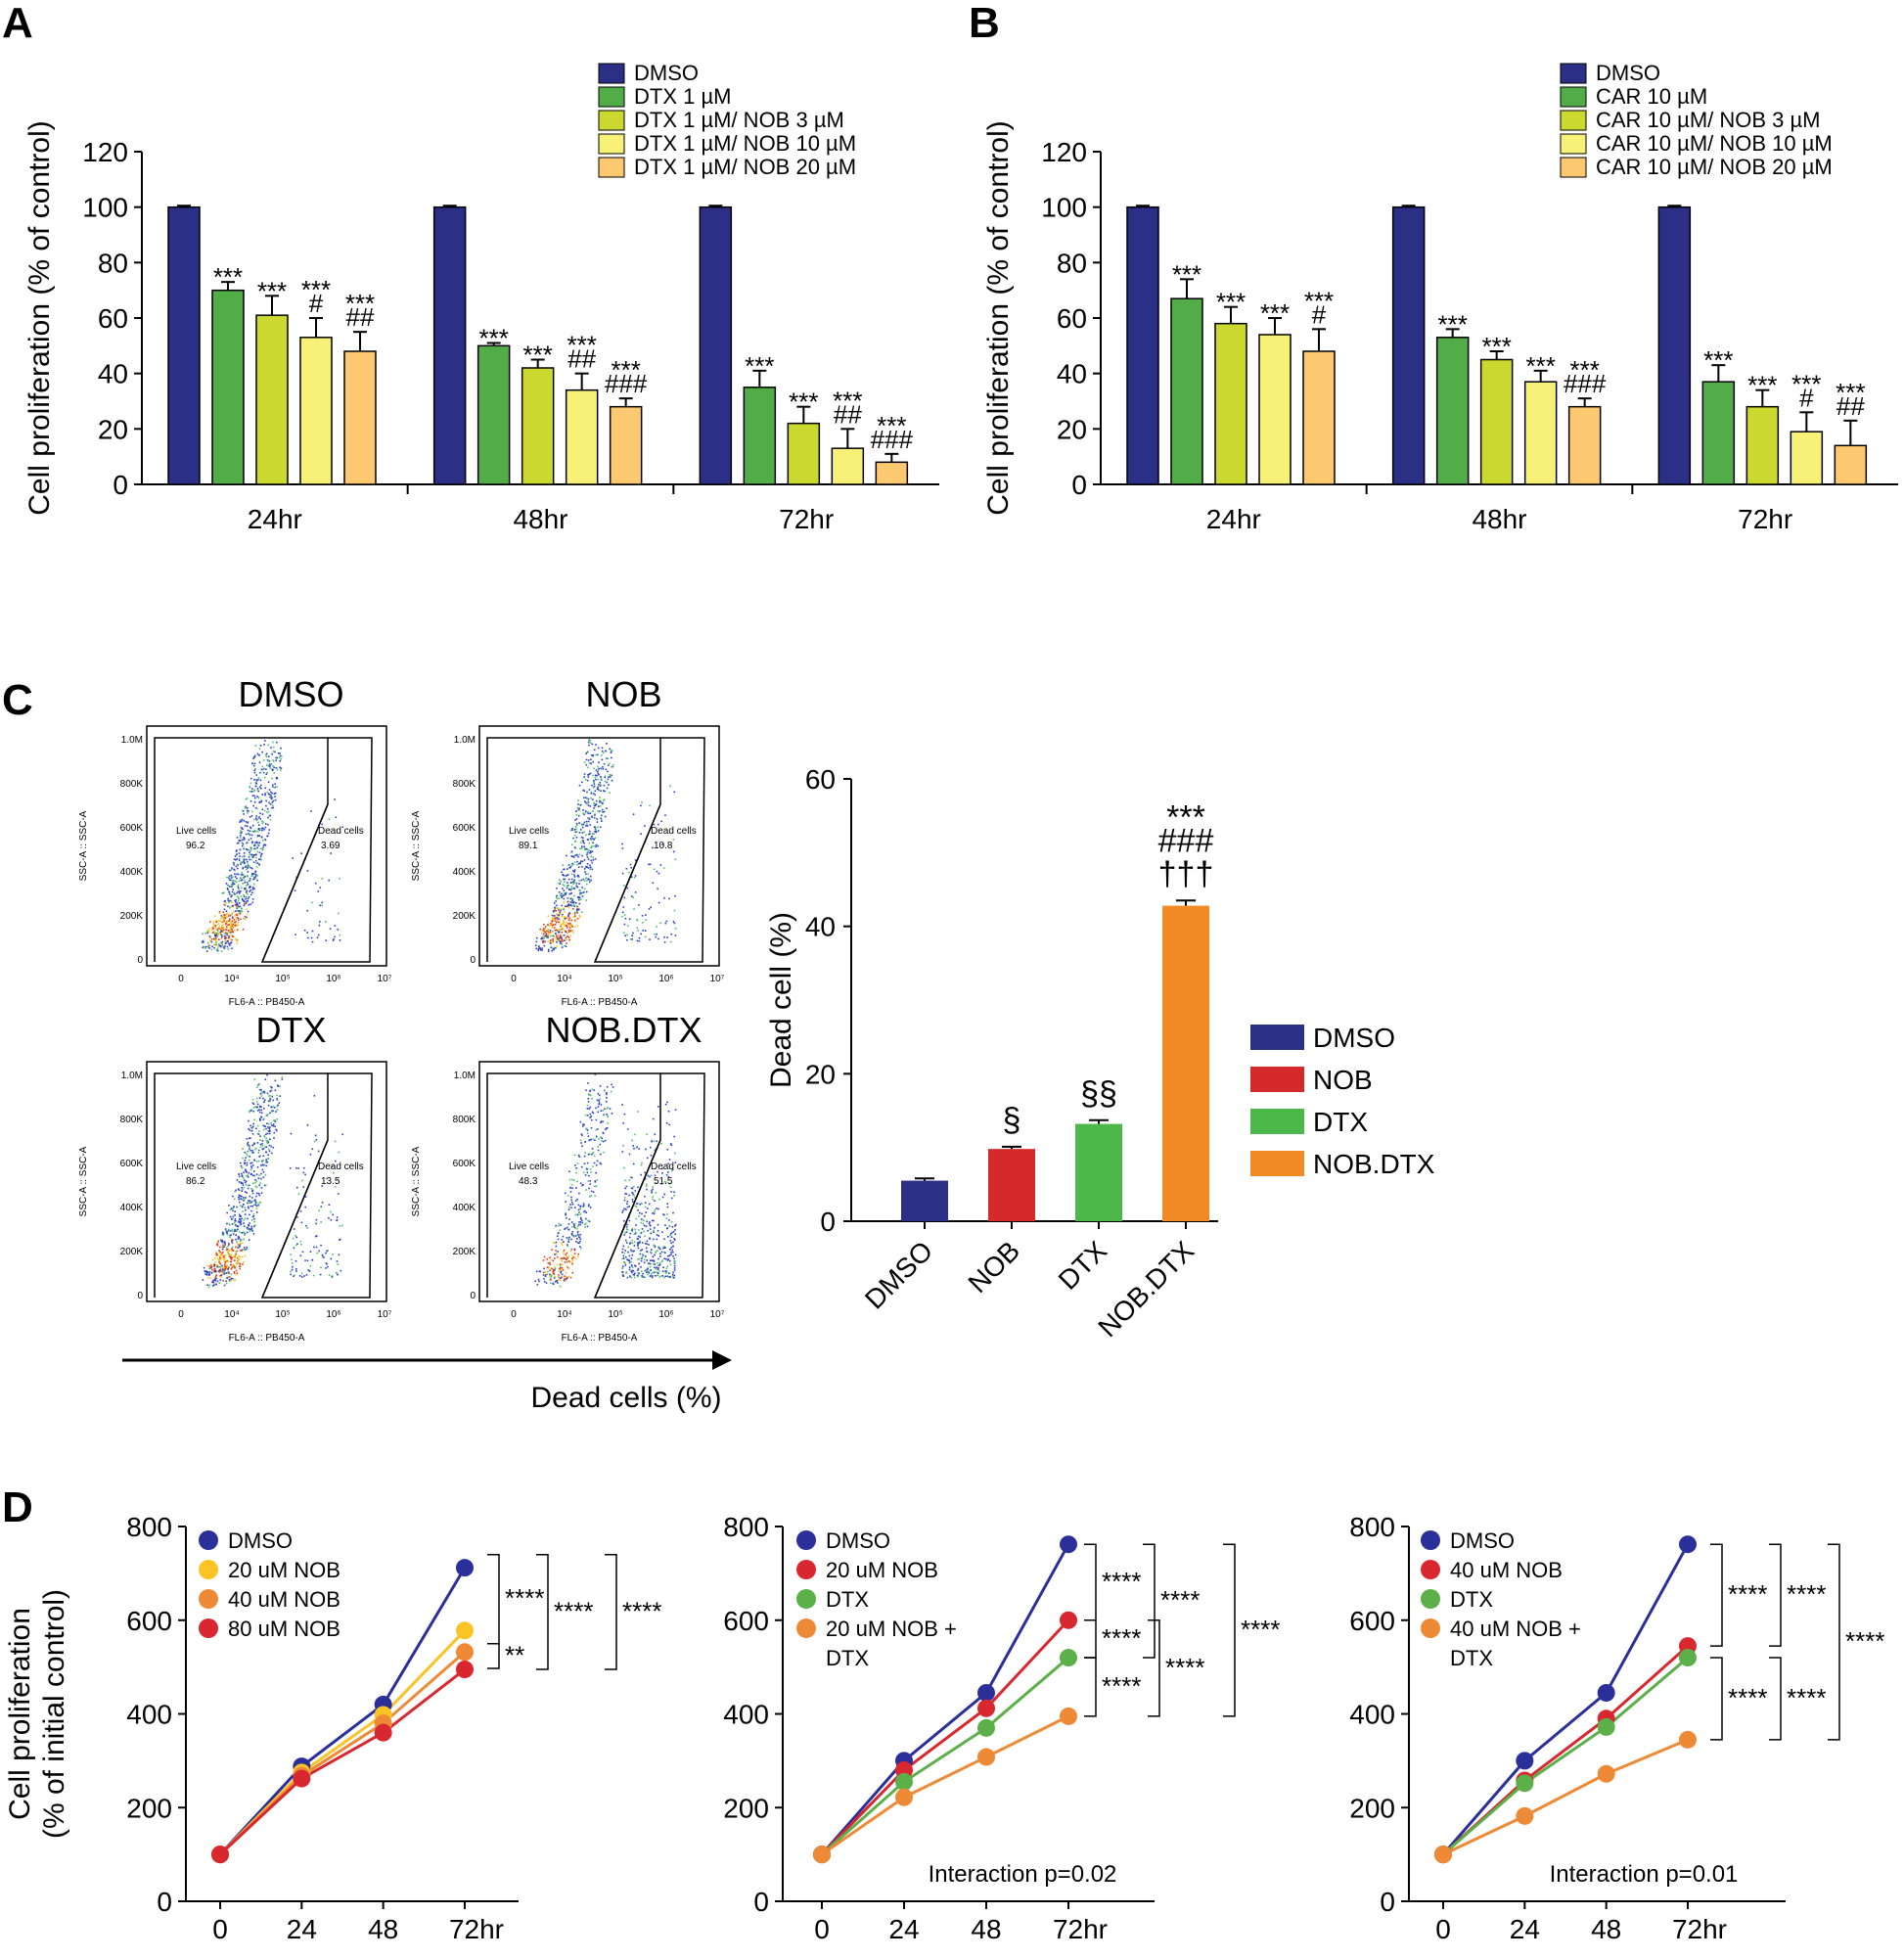 The height and width of the screenshot is (1960, 1904). I want to click on flow-x-tick: 0, so click(181, 979).